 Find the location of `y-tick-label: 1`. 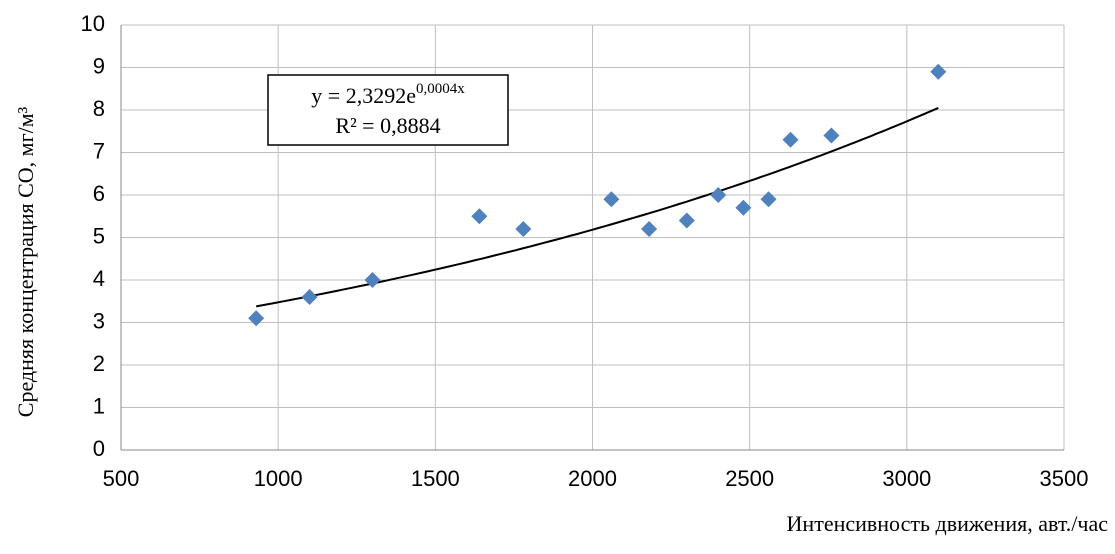

y-tick-label: 1 is located at coordinates (99, 405).